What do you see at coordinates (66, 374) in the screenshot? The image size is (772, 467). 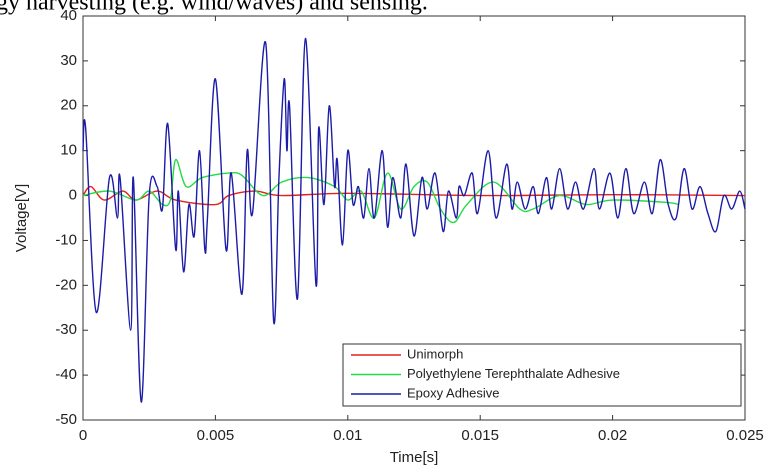 I see `y-tick-label: -40` at bounding box center [66, 374].